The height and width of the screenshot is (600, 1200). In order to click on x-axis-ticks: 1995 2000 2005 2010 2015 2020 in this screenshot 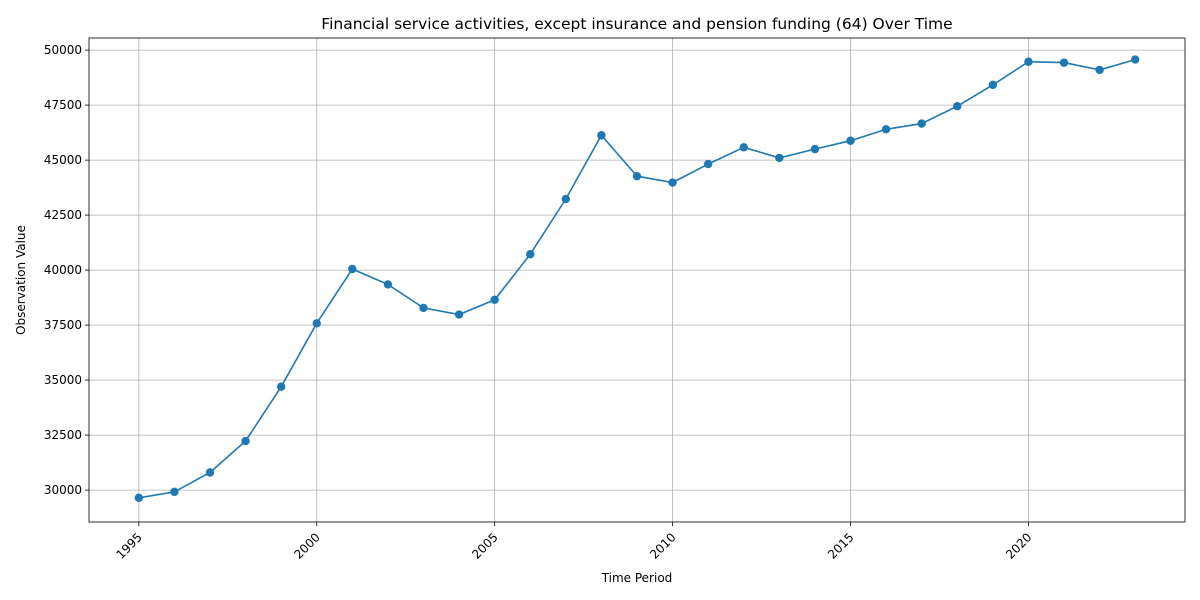, I will do `click(574, 542)`.